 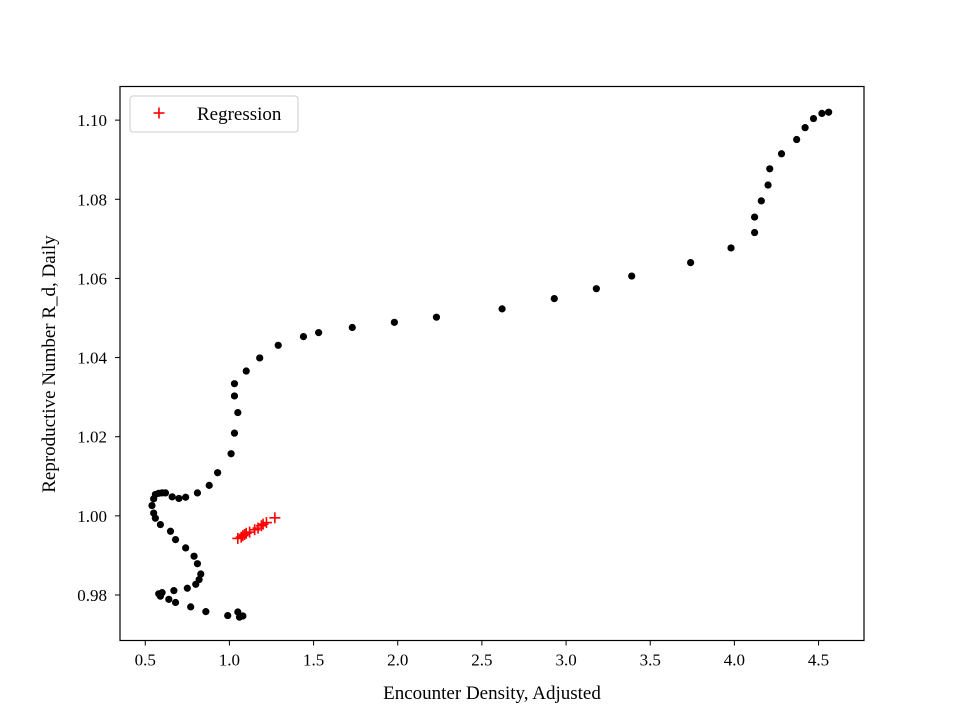 I want to click on x-tick-label: 3.0, so click(x=565, y=660).